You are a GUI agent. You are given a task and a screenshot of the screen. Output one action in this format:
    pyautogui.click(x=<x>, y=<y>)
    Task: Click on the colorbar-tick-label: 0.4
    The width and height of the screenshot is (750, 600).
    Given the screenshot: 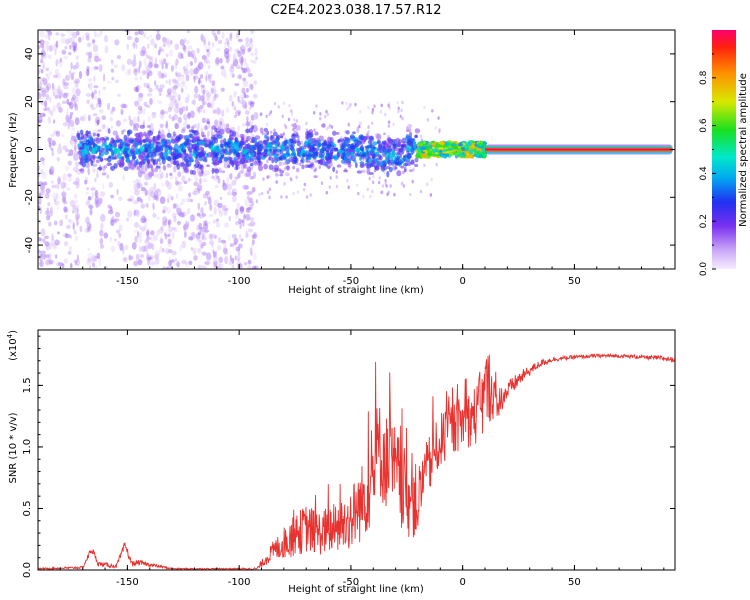 What is the action you would take?
    pyautogui.click(x=704, y=173)
    